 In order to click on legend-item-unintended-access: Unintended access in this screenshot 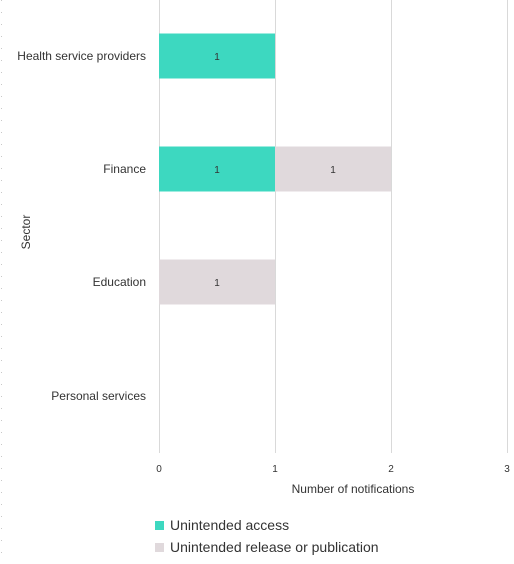, I will do `click(267, 525)`.